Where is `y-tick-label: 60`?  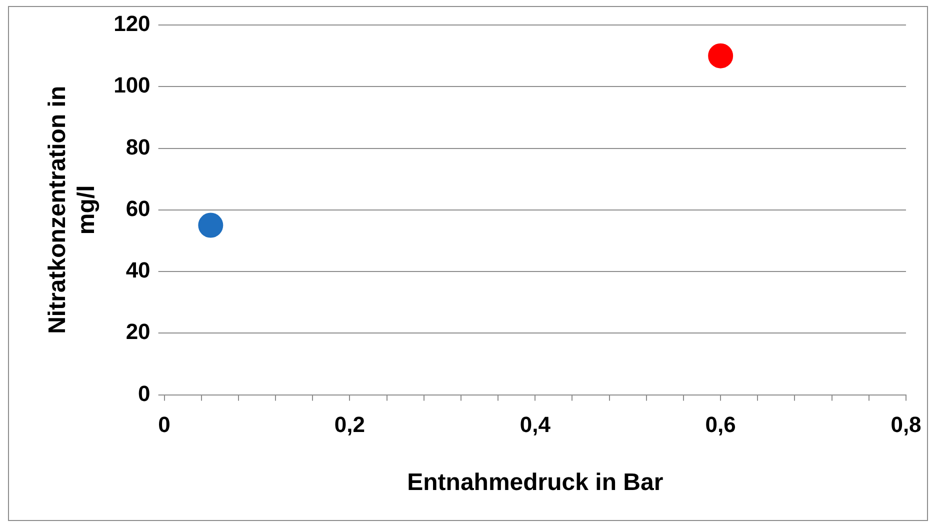
y-tick-label: 60 is located at coordinates (138, 208).